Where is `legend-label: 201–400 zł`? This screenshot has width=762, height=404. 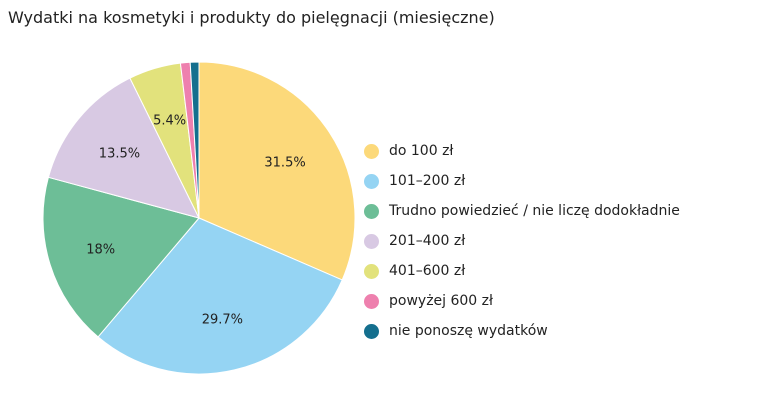
legend-label: 201–400 zł is located at coordinates (427, 241).